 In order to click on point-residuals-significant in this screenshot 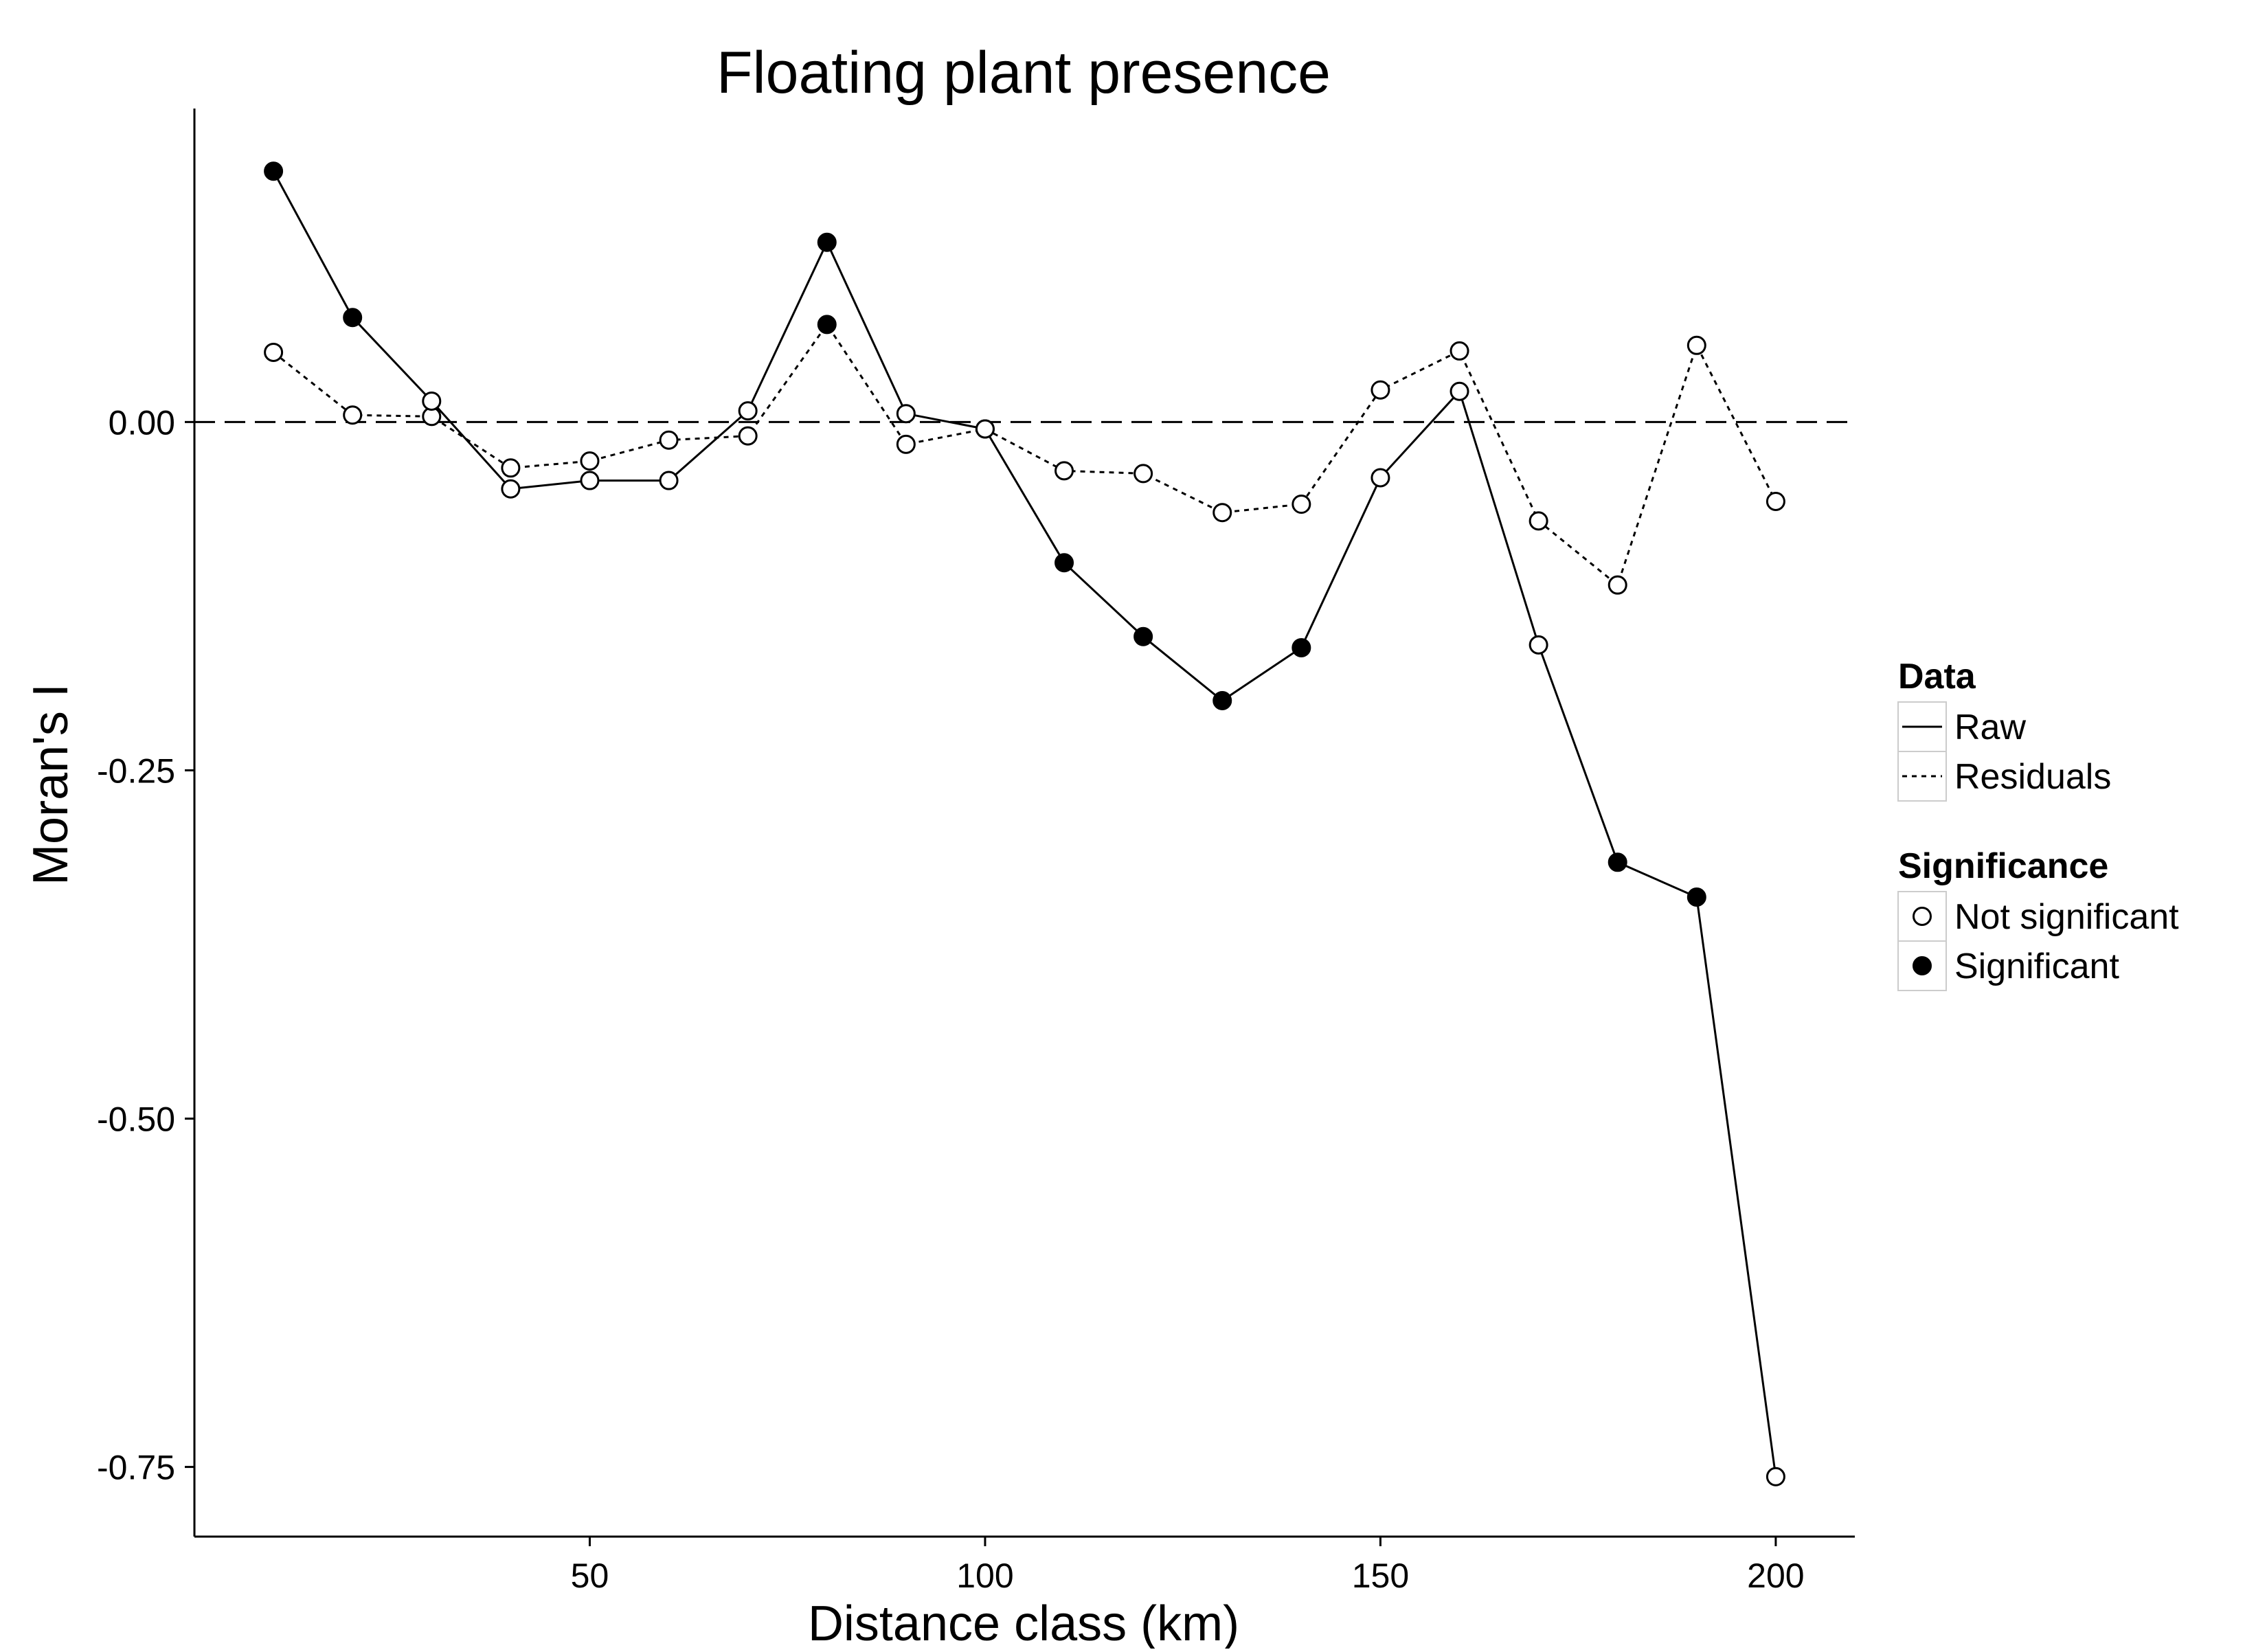, I will do `click(827, 325)`.